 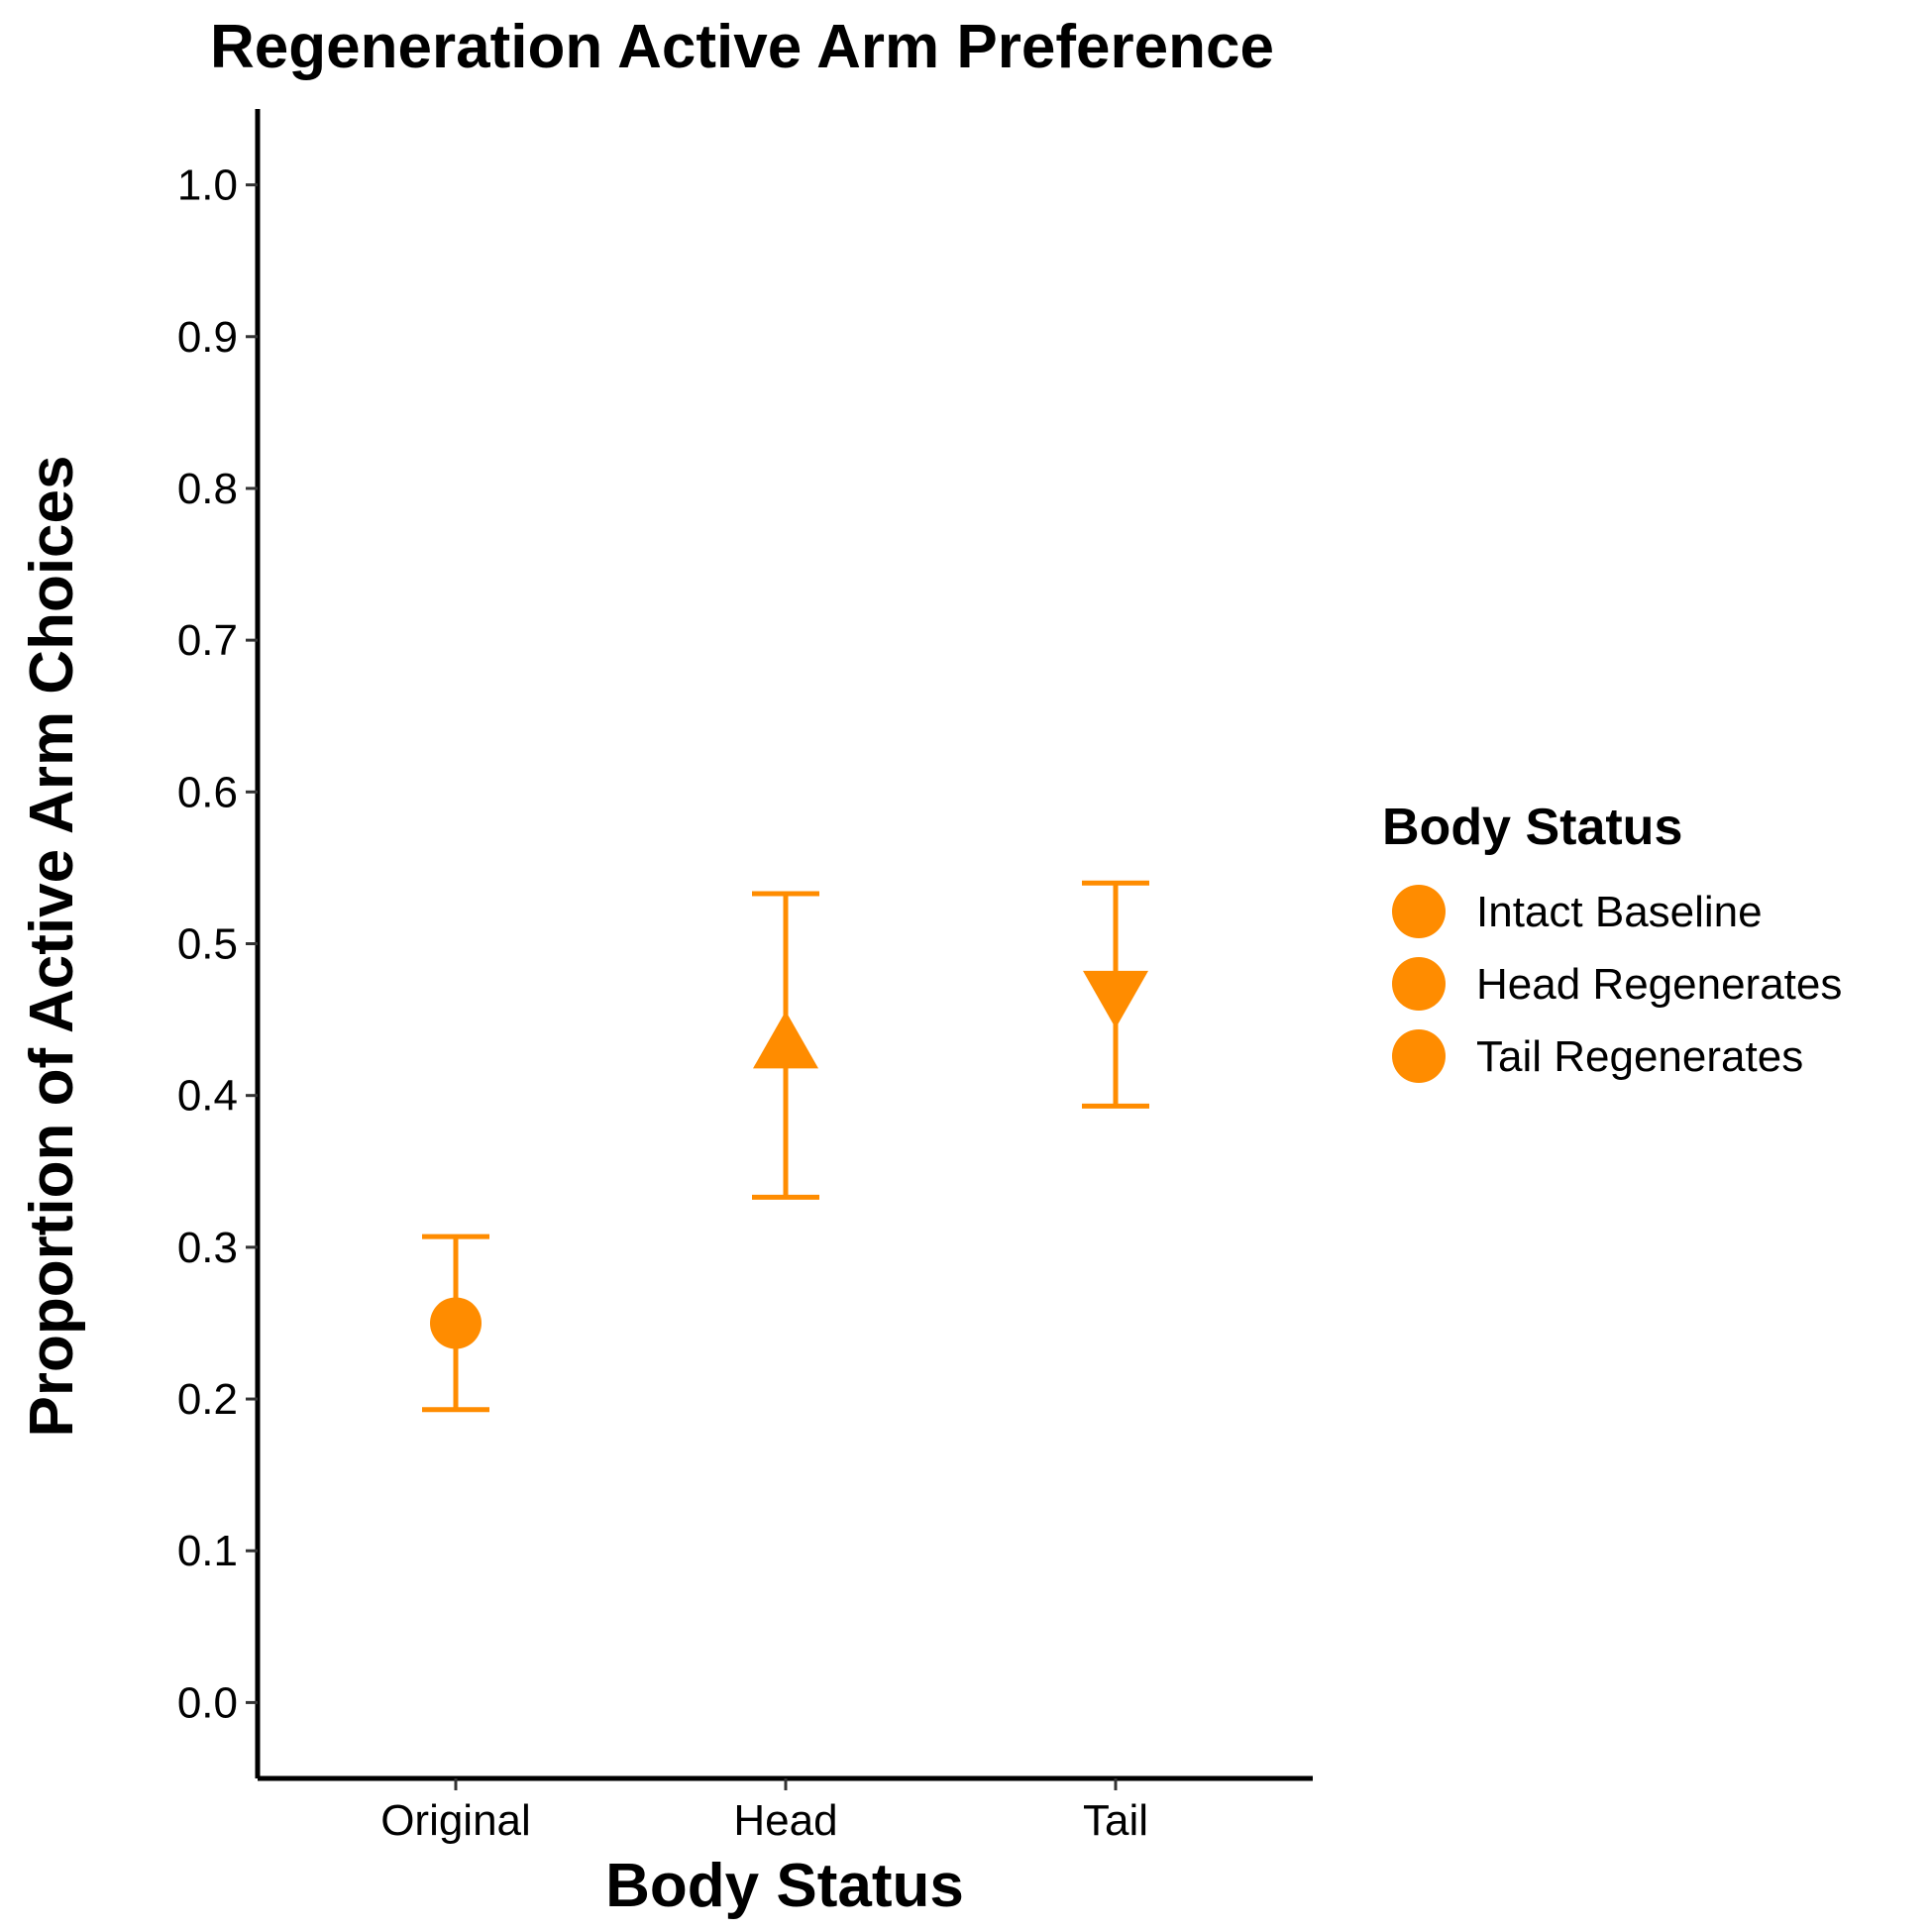 What do you see at coordinates (207, 1096) in the screenshot?
I see `y-tick-label: 0.4` at bounding box center [207, 1096].